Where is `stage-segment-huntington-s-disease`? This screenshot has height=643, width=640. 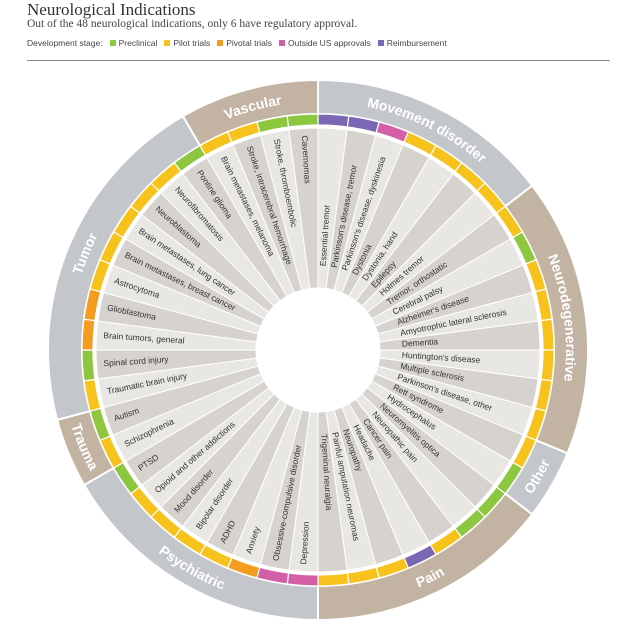
stage-segment-huntington-s-disease is located at coordinates (547, 365).